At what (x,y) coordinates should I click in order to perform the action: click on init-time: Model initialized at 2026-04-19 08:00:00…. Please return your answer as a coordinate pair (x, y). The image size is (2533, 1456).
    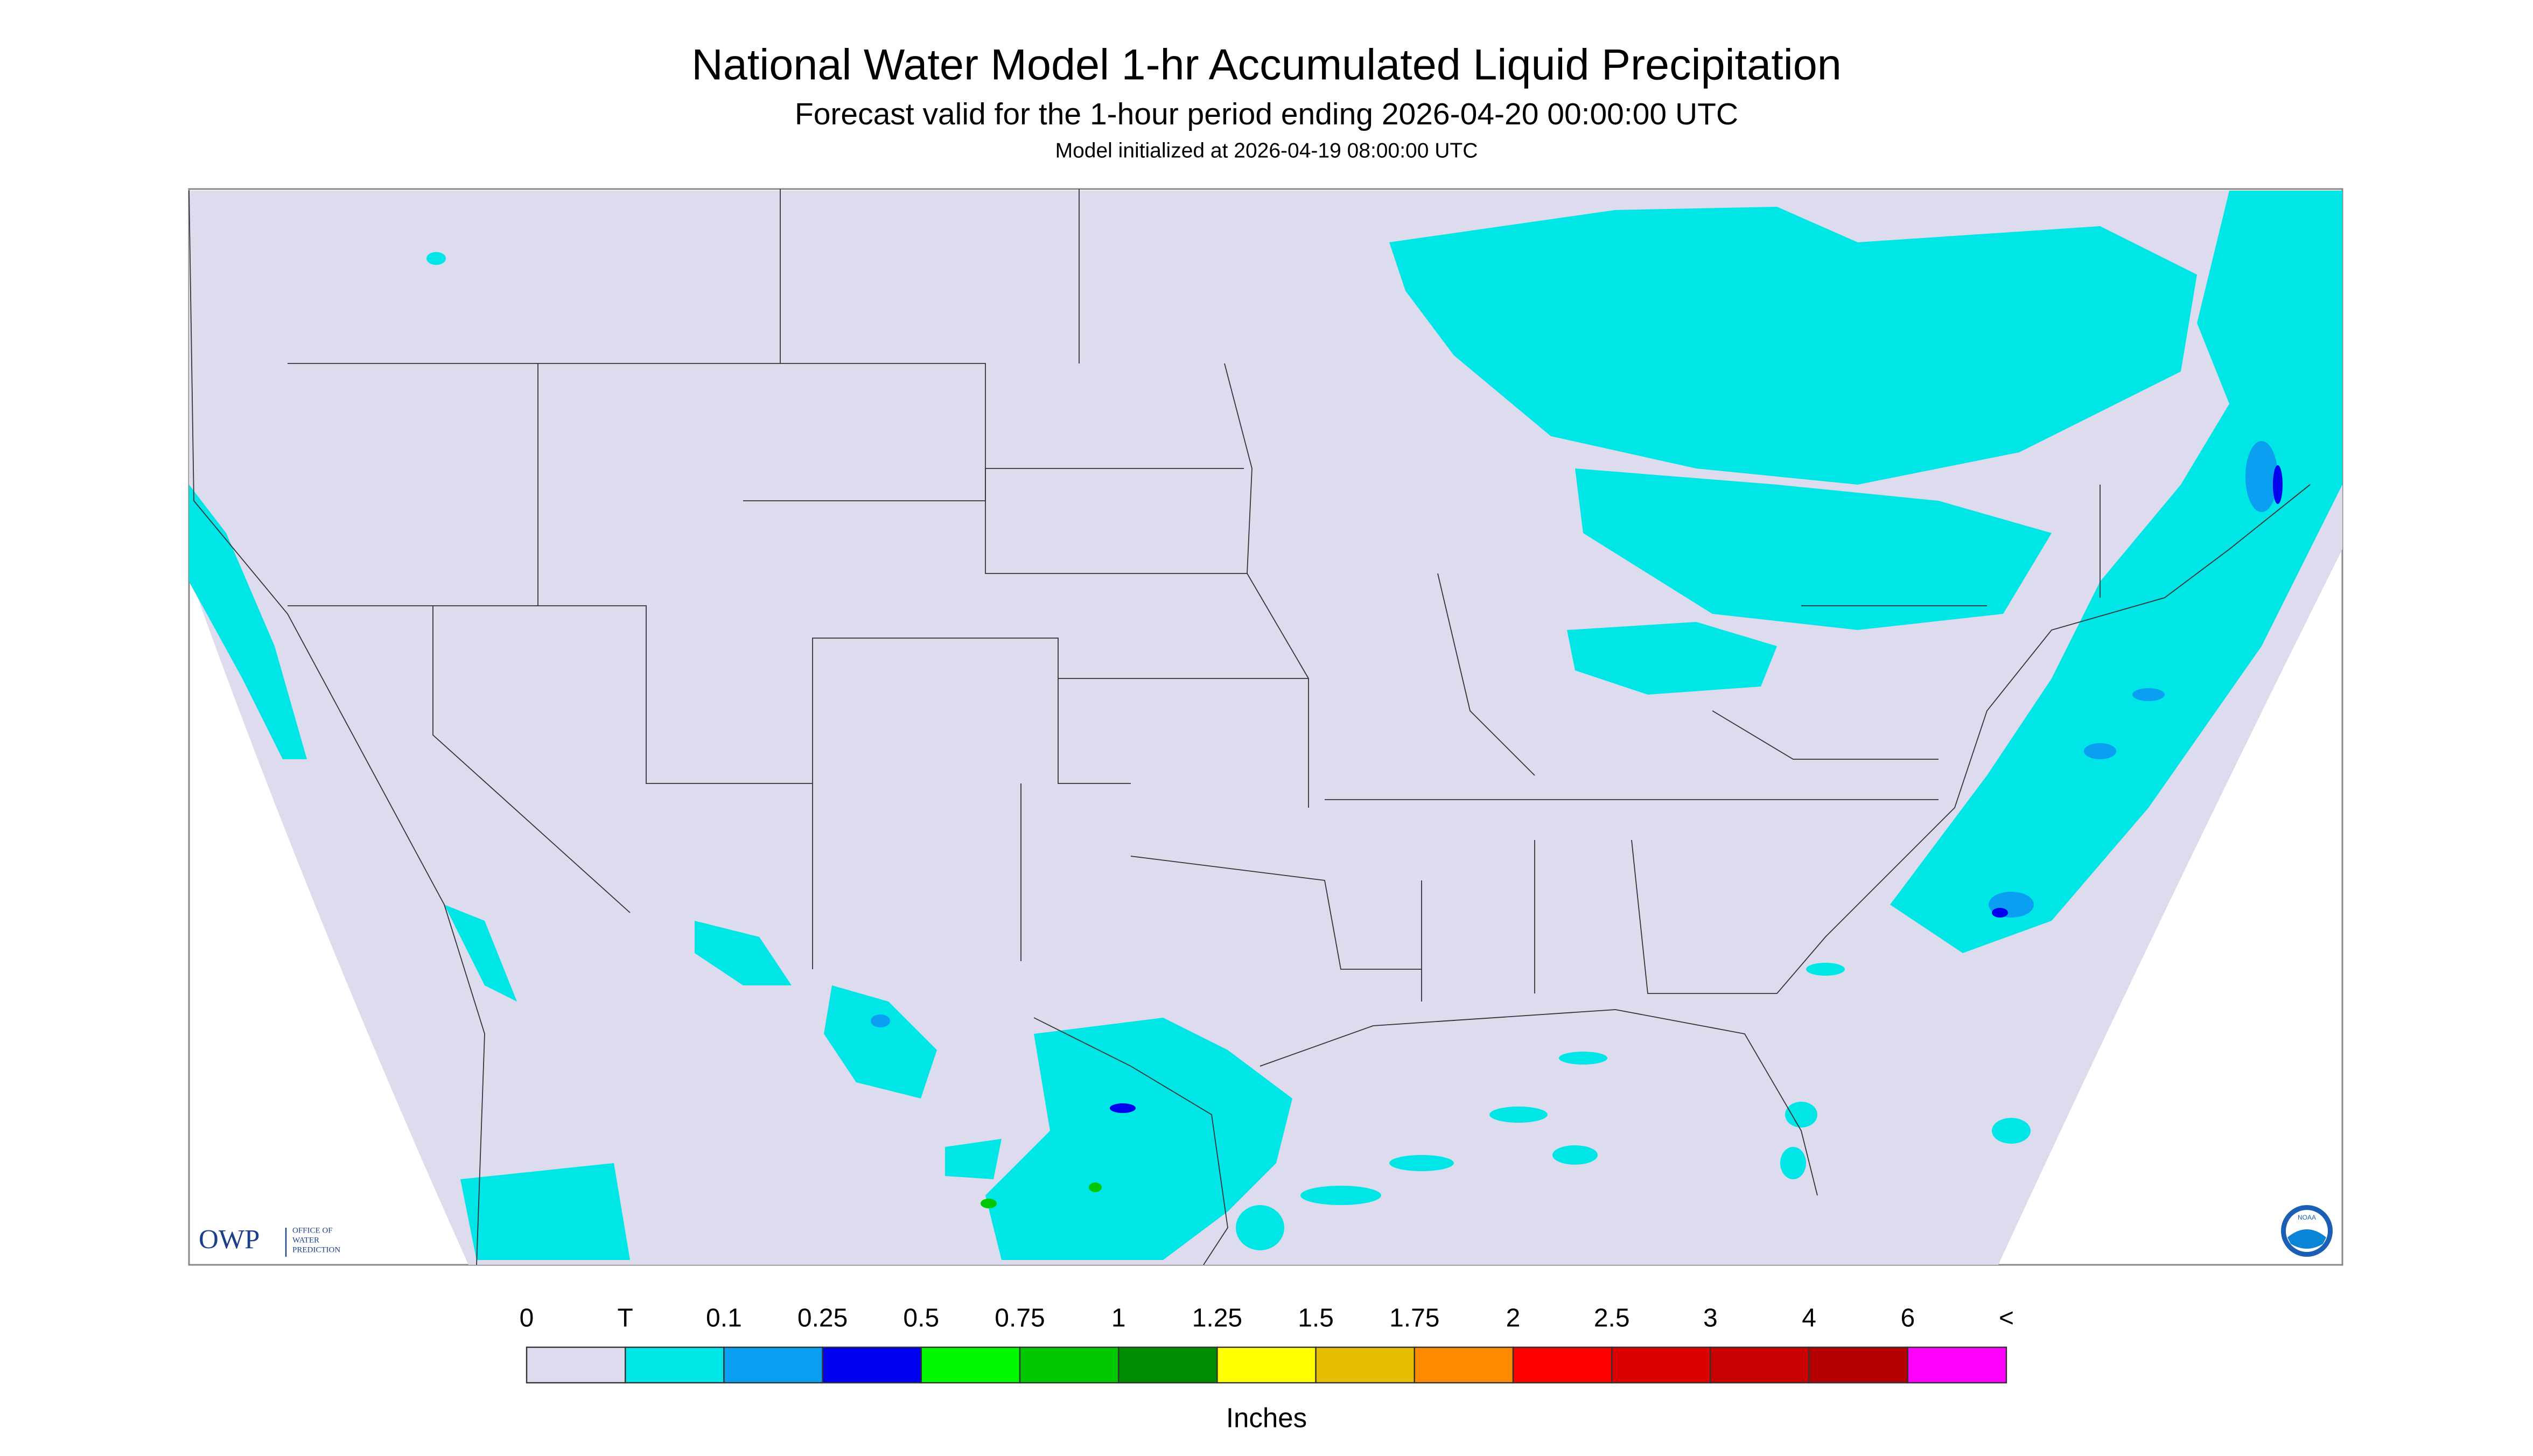
    Looking at the image, I should click on (1266, 150).